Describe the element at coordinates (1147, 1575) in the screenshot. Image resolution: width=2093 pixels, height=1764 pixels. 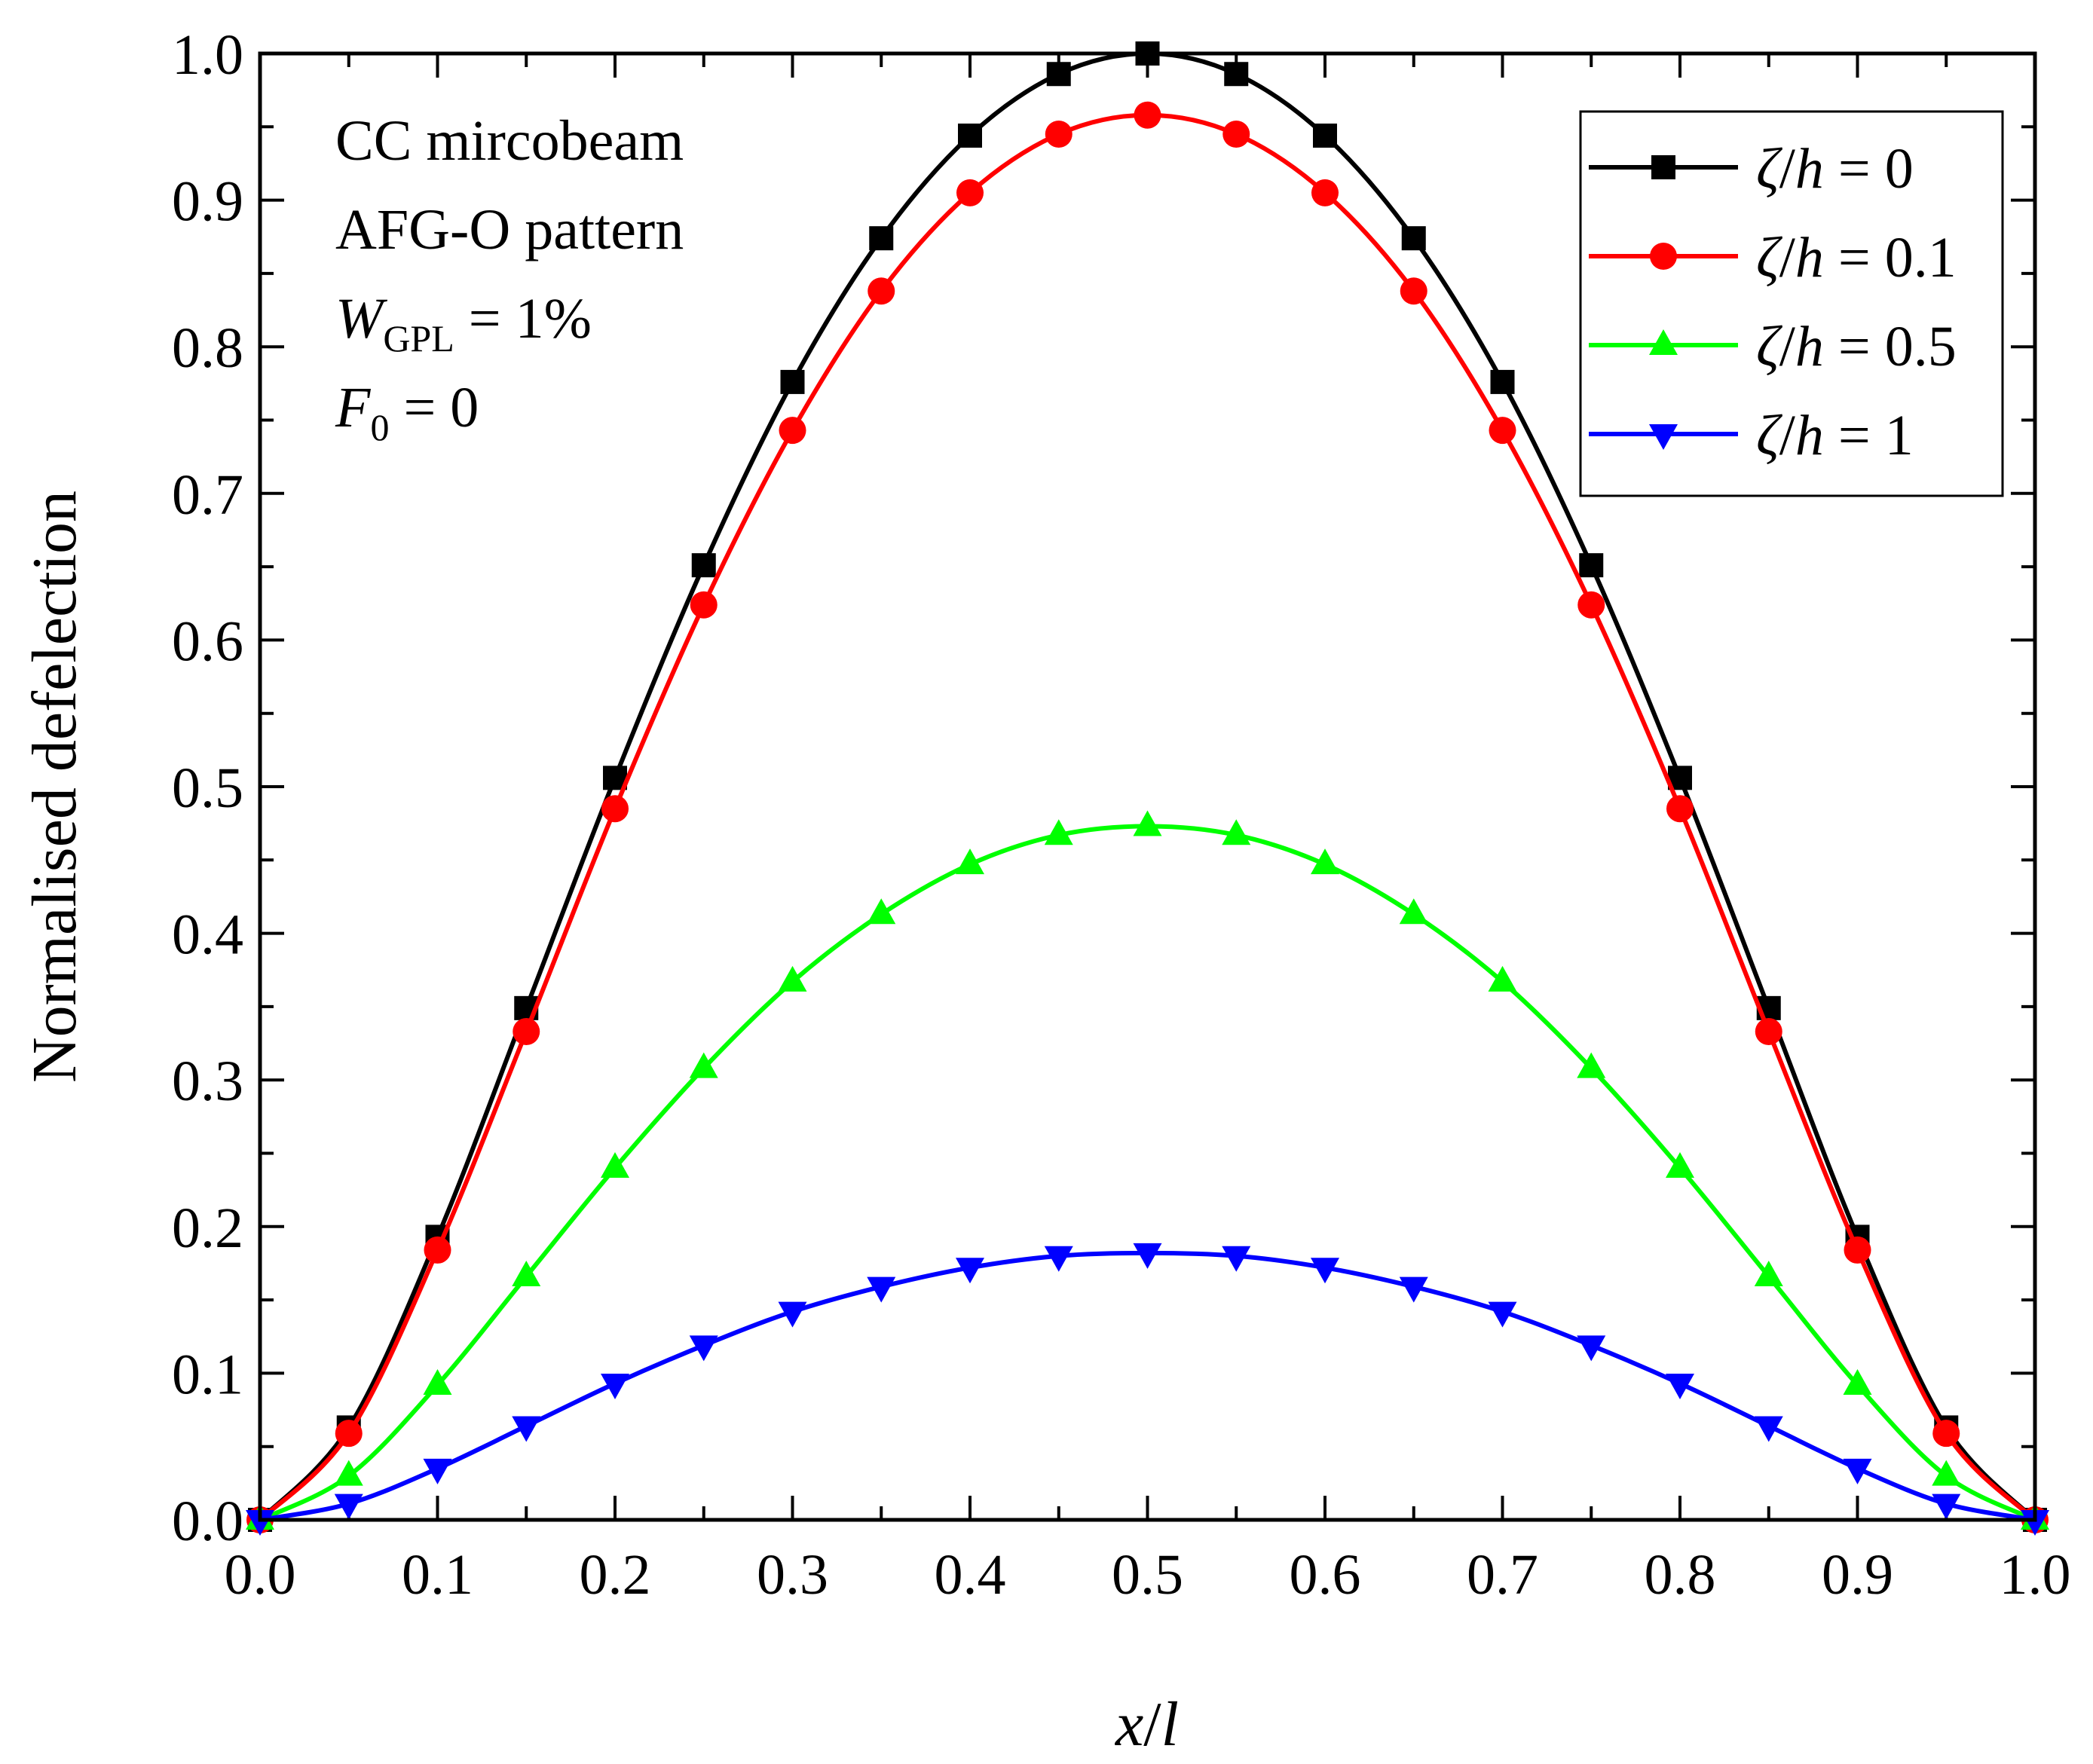
I see `x-tick-label: 0.5` at that location.